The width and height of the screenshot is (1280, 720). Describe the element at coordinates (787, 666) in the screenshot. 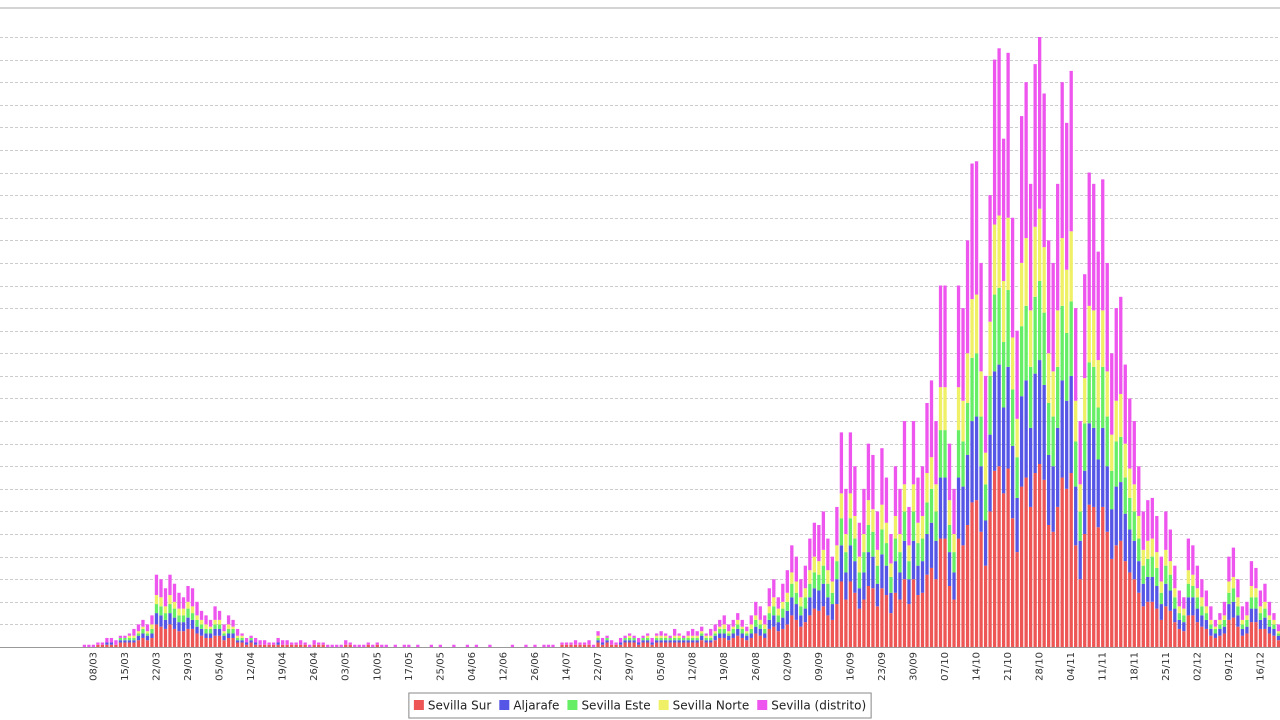

I see `x-tick-label: 02/09` at that location.